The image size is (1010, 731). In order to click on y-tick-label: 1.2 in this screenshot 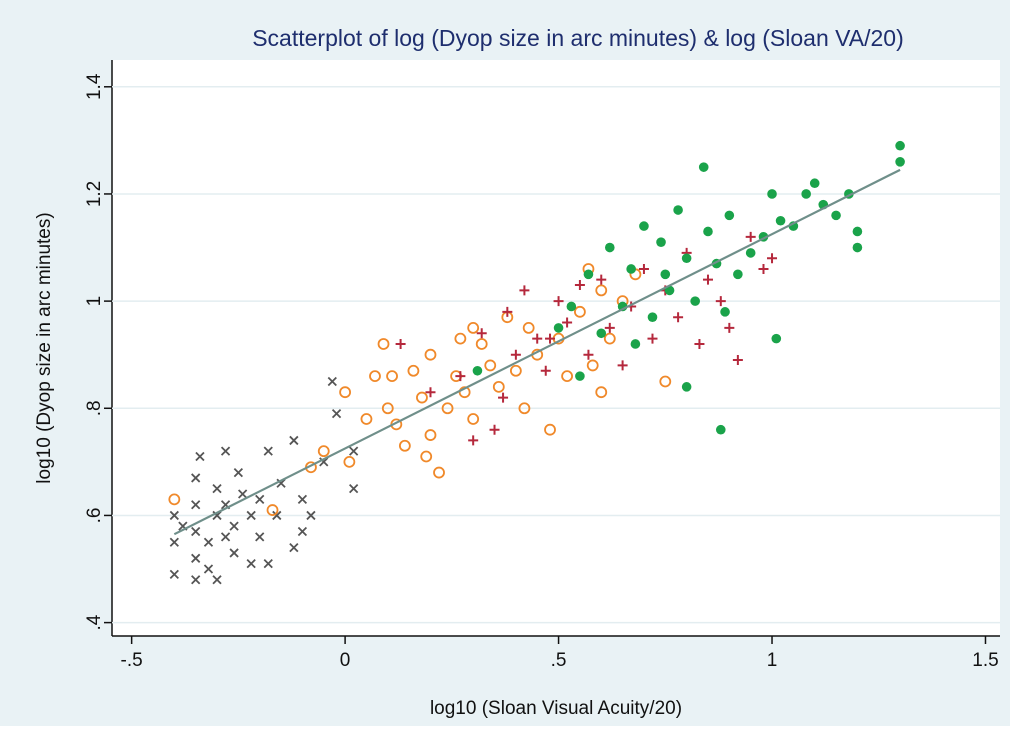, I will do `click(94, 194)`.